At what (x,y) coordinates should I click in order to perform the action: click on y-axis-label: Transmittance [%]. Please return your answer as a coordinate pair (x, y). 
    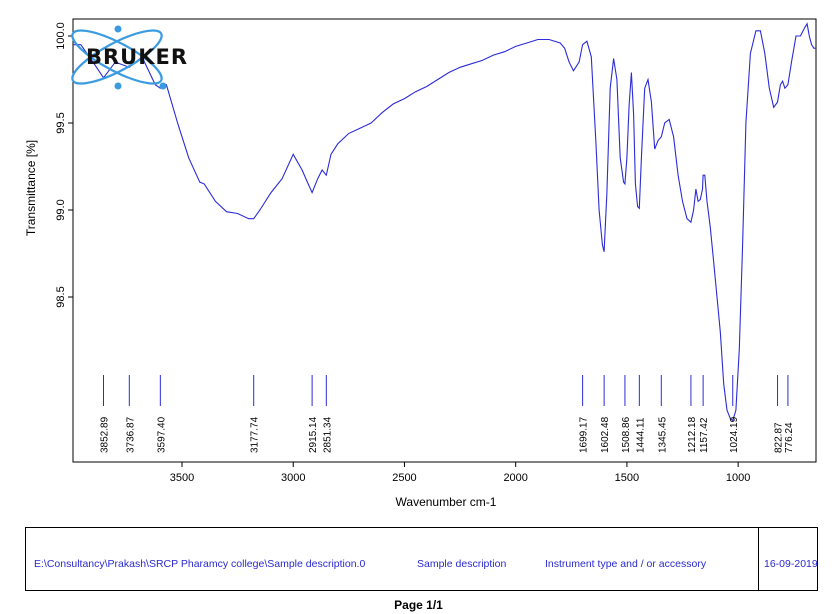
    Looking at the image, I should click on (31, 188).